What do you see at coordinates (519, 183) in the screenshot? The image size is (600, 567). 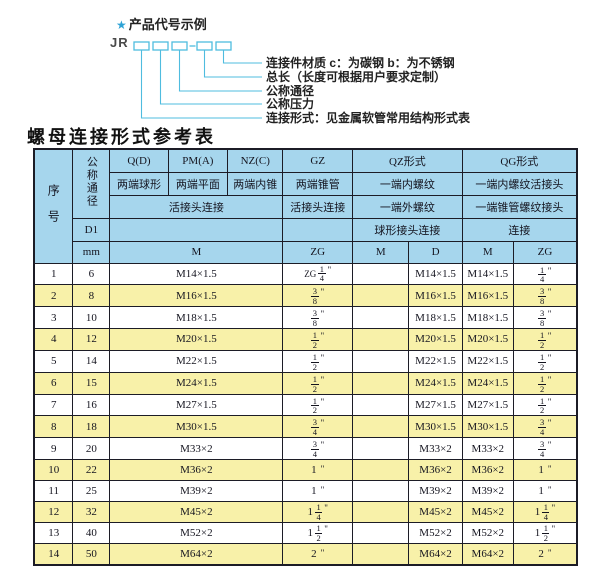 I see `header-qg-sub1: 一端内螺纹活接头` at bounding box center [519, 183].